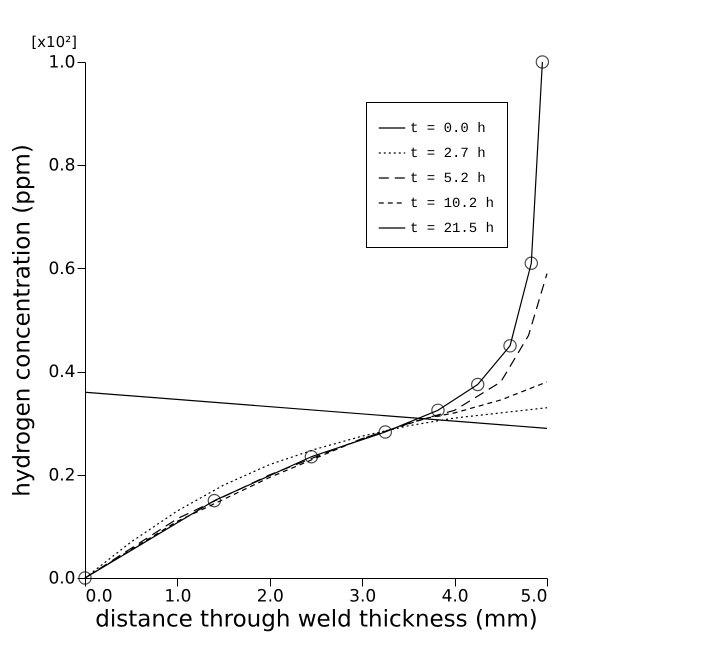 The width and height of the screenshot is (721, 662). I want to click on x-tick-label: 5.0, so click(534, 596).